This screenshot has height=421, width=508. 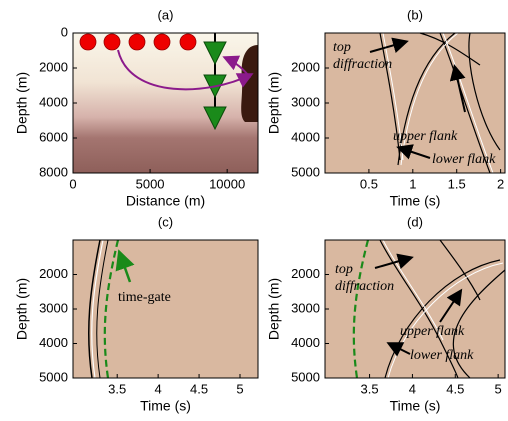 What do you see at coordinates (165, 201) in the screenshot?
I see `x-axis-label: Distance (m)` at bounding box center [165, 201].